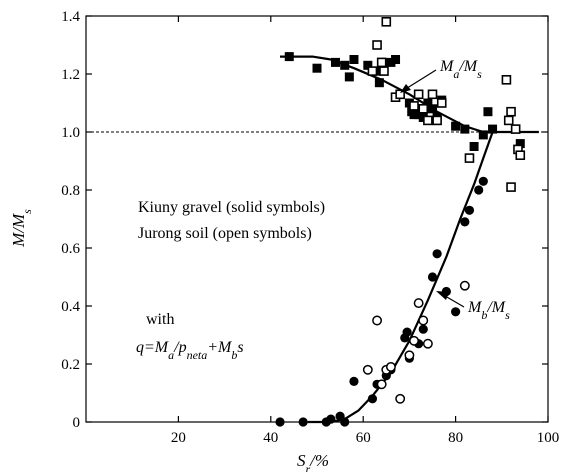 This screenshot has width=567, height=472. I want to click on ma-curve-label: Ma/Ms, so click(460, 69).